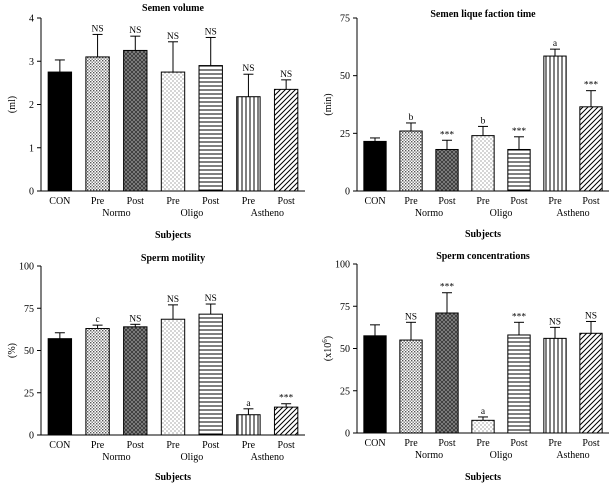  Describe the element at coordinates (26, 267) in the screenshot. I see `y-tick-label: 100` at that location.